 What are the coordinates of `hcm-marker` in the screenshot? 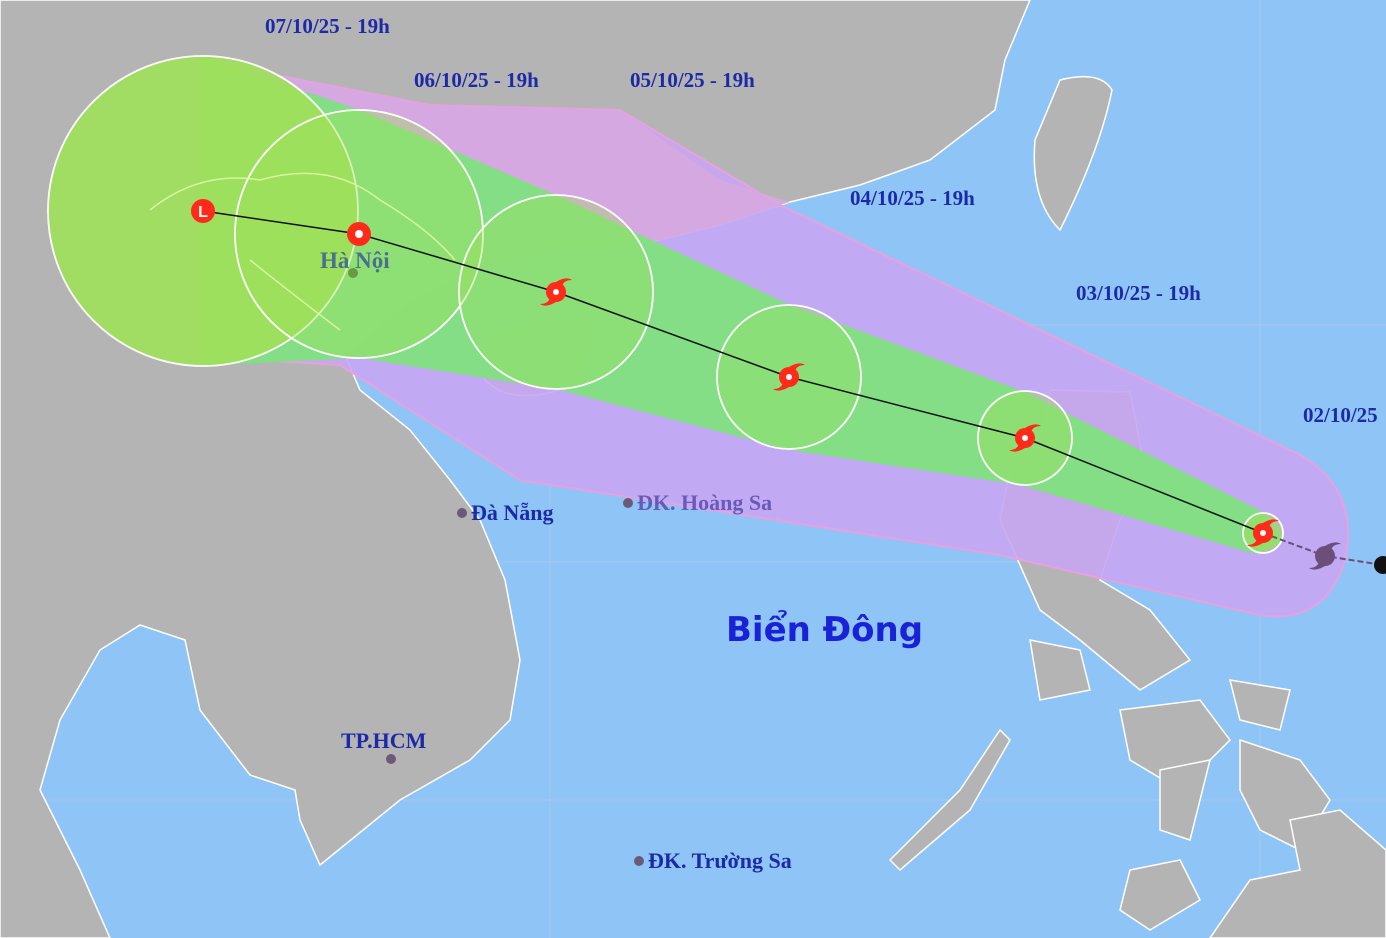 It's located at (391, 759).